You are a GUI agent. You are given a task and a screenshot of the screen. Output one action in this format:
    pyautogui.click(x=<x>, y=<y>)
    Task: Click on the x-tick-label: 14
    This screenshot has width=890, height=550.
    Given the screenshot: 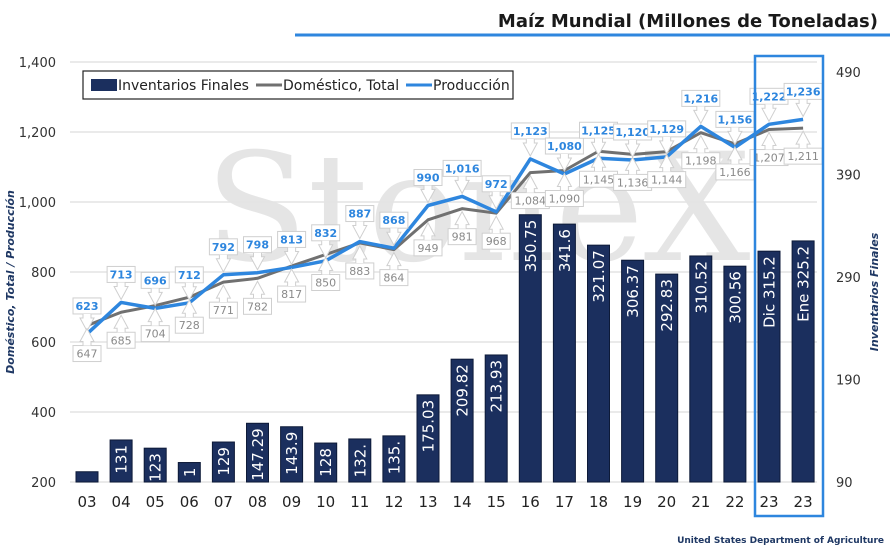 What is the action you would take?
    pyautogui.click(x=462, y=502)
    